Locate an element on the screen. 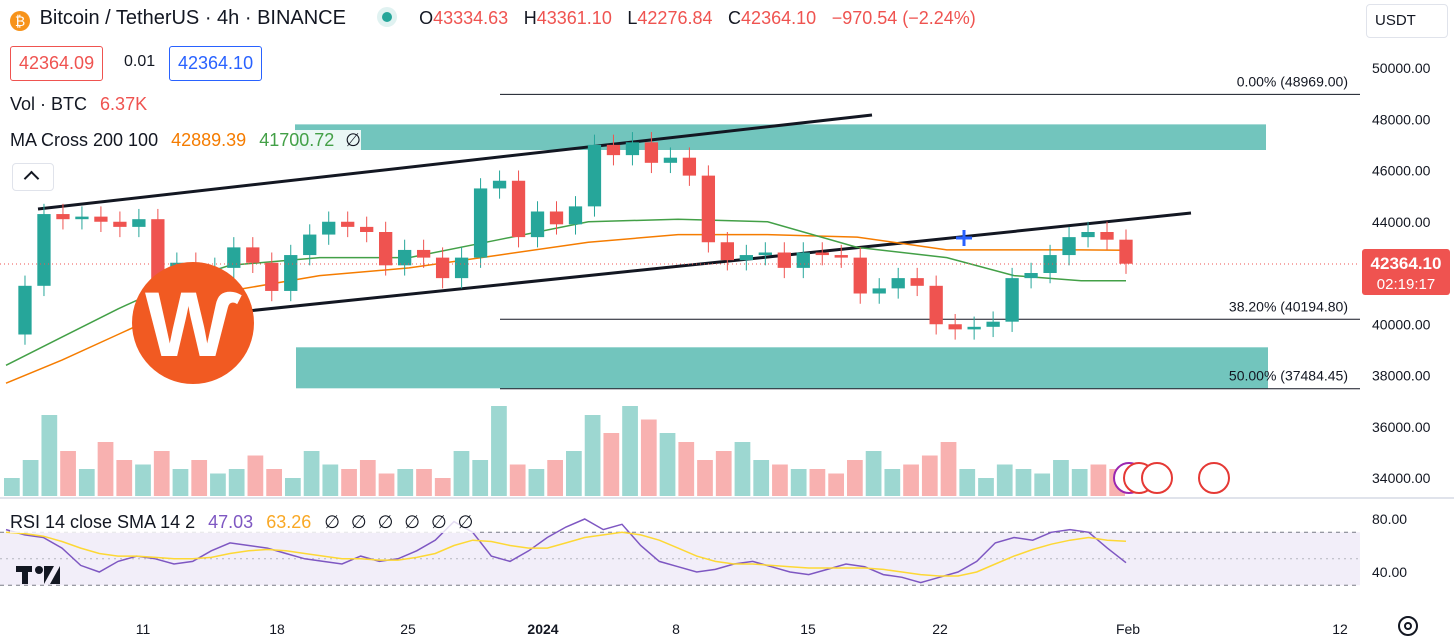 The image size is (1454, 639). price-tick-label: 34000.00 is located at coordinates (1401, 478).